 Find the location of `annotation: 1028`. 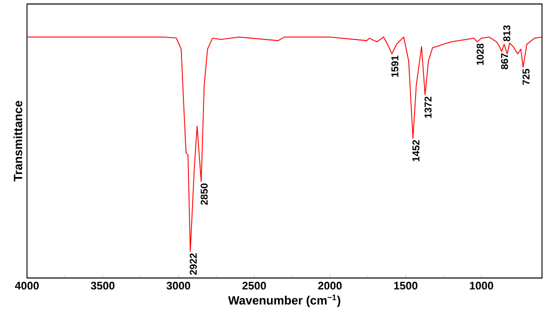

annotation: 1028 is located at coordinates (480, 54).